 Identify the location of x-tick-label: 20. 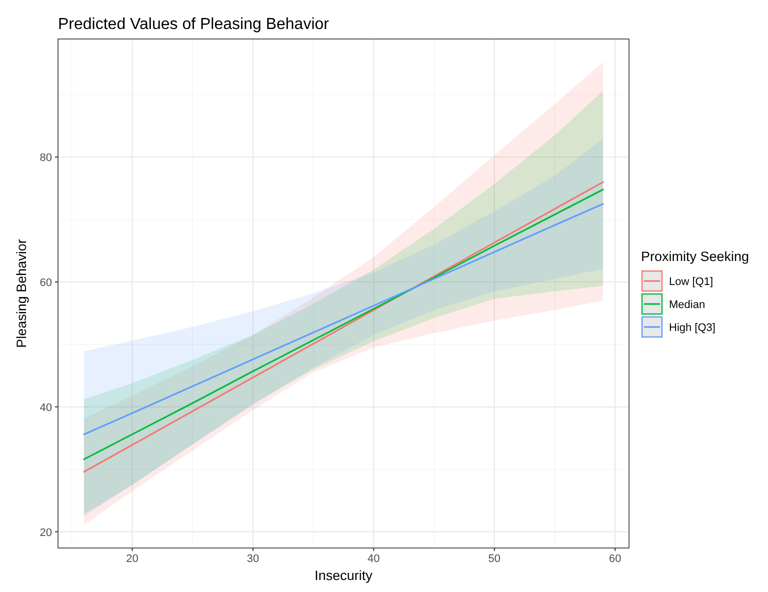
(132, 559).